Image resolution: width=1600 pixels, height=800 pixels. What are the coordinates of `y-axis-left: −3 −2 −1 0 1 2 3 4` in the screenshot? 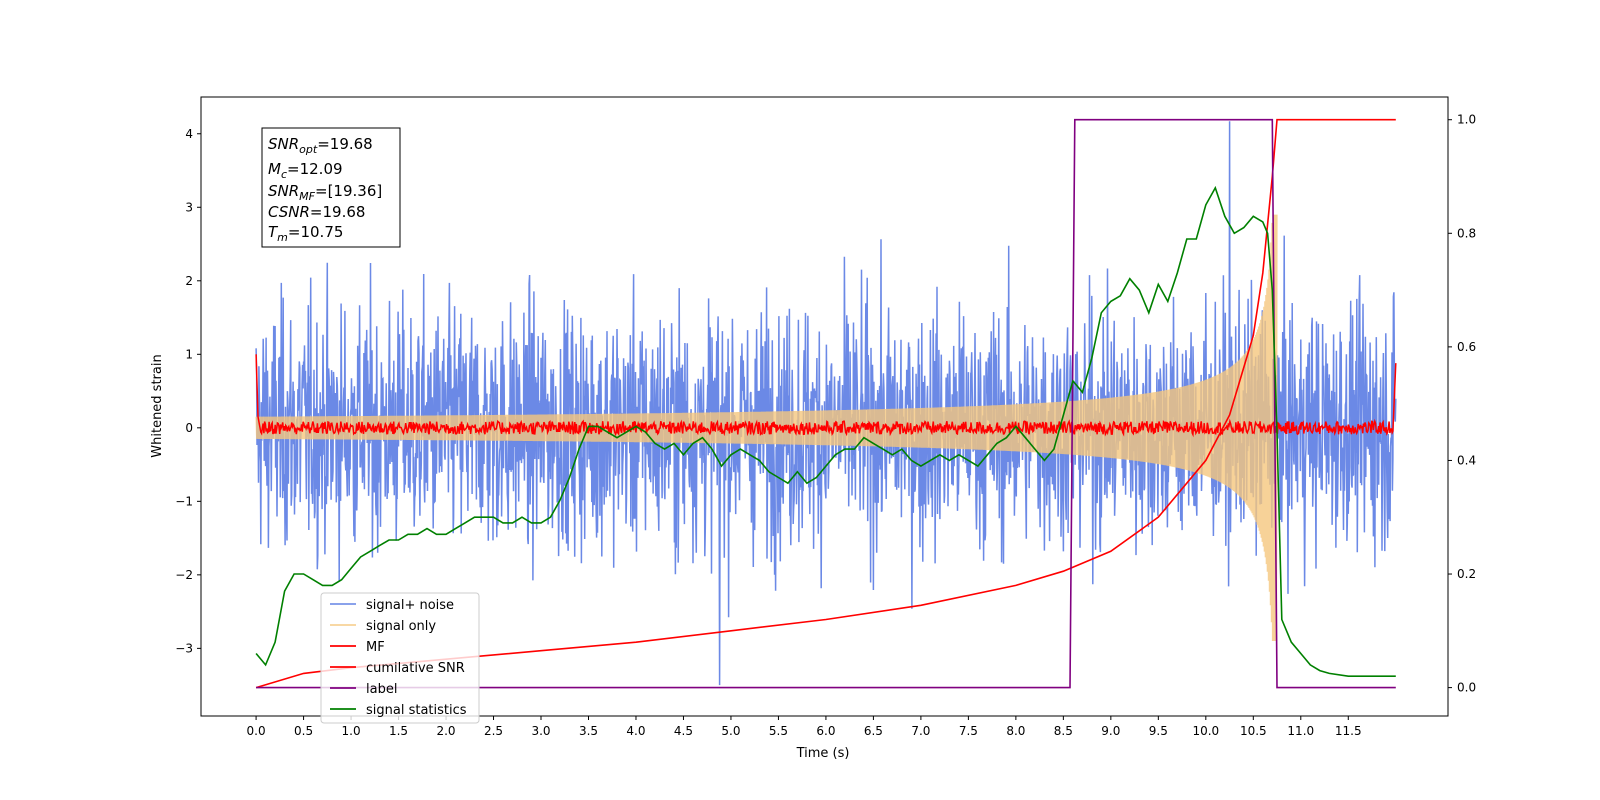 It's located at (188, 391).